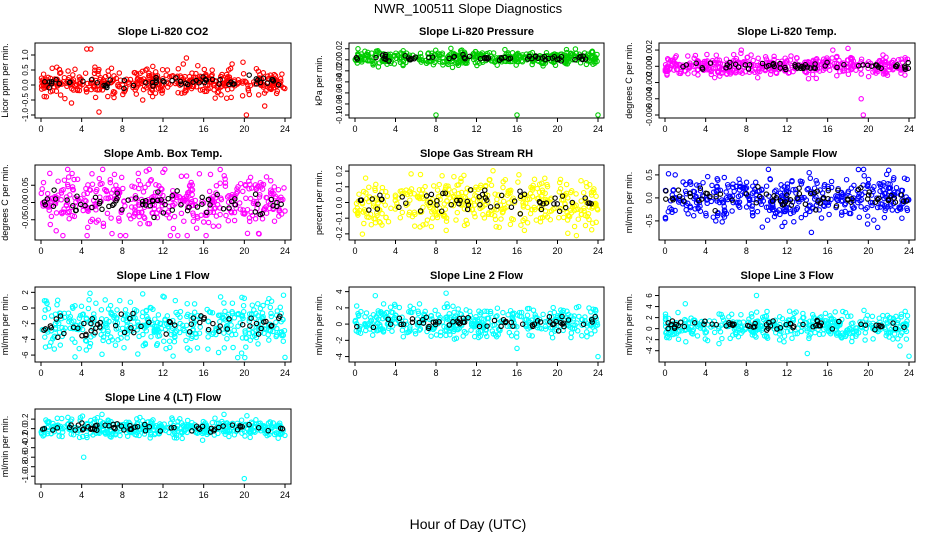 Image resolution: width=936 pixels, height=540 pixels. Describe the element at coordinates (232, 64) in the screenshot. I see `outlier-point` at that location.